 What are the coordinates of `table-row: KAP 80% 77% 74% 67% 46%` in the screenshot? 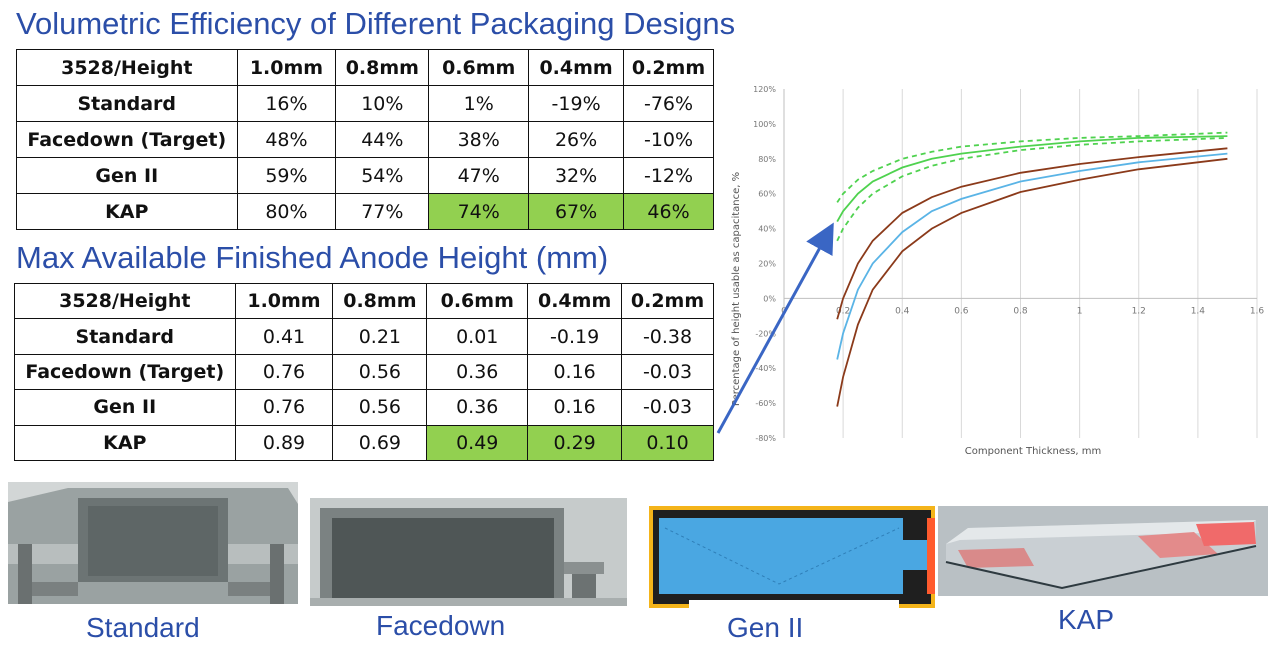 It's located at (365, 211).